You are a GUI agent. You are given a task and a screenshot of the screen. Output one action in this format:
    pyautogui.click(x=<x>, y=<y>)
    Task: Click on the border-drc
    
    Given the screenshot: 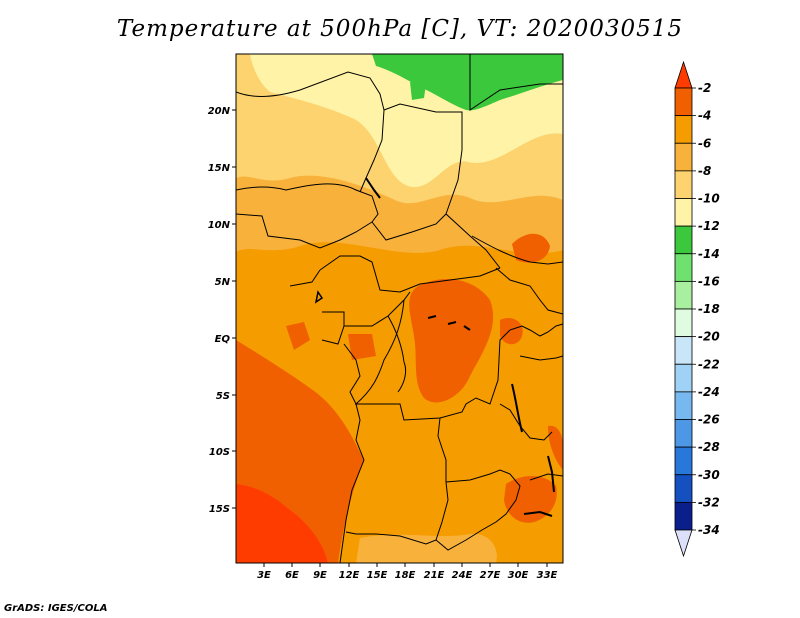 What is the action you would take?
    pyautogui.click(x=432, y=360)
    